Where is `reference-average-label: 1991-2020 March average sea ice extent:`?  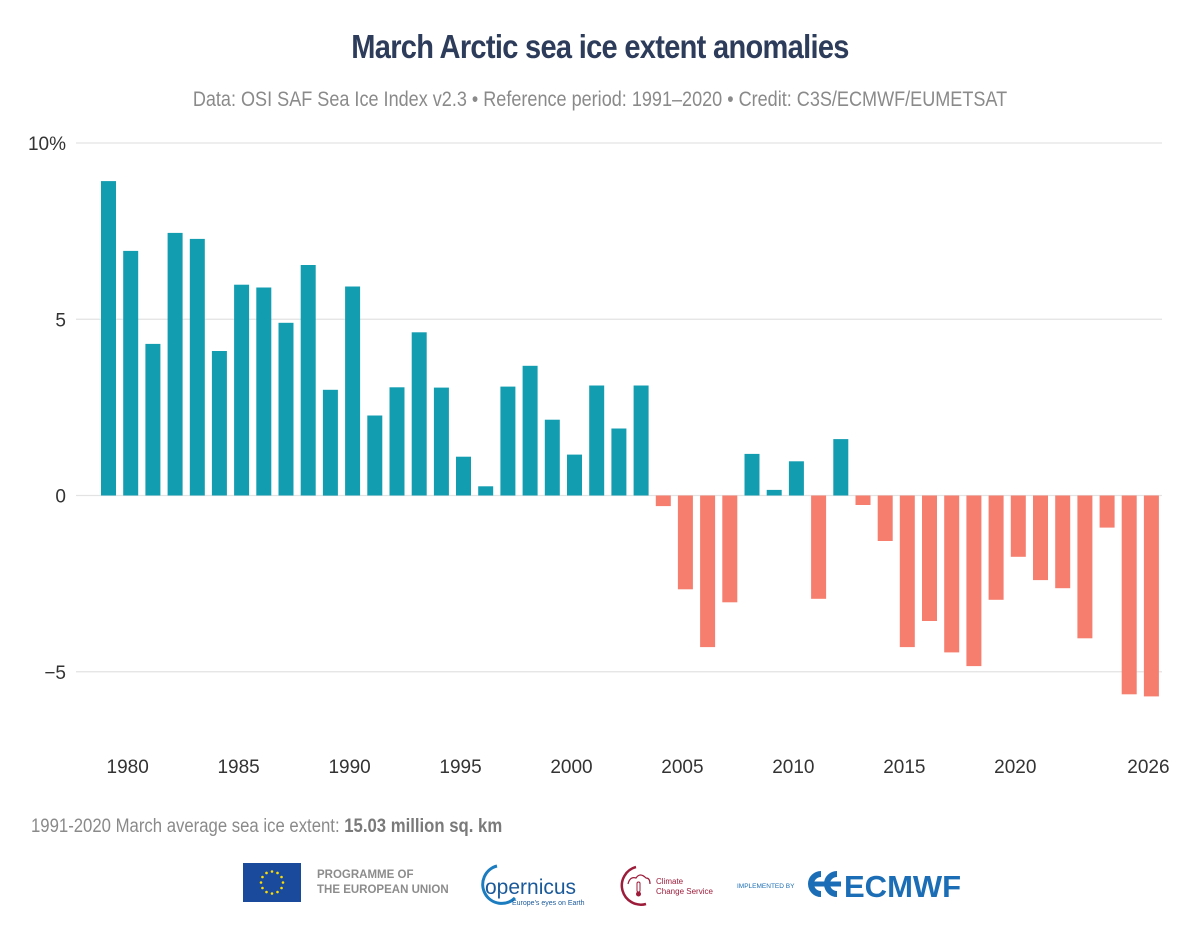
reference-average-label: 1991-2020 March average sea ice extent: is located at coordinates (188, 826).